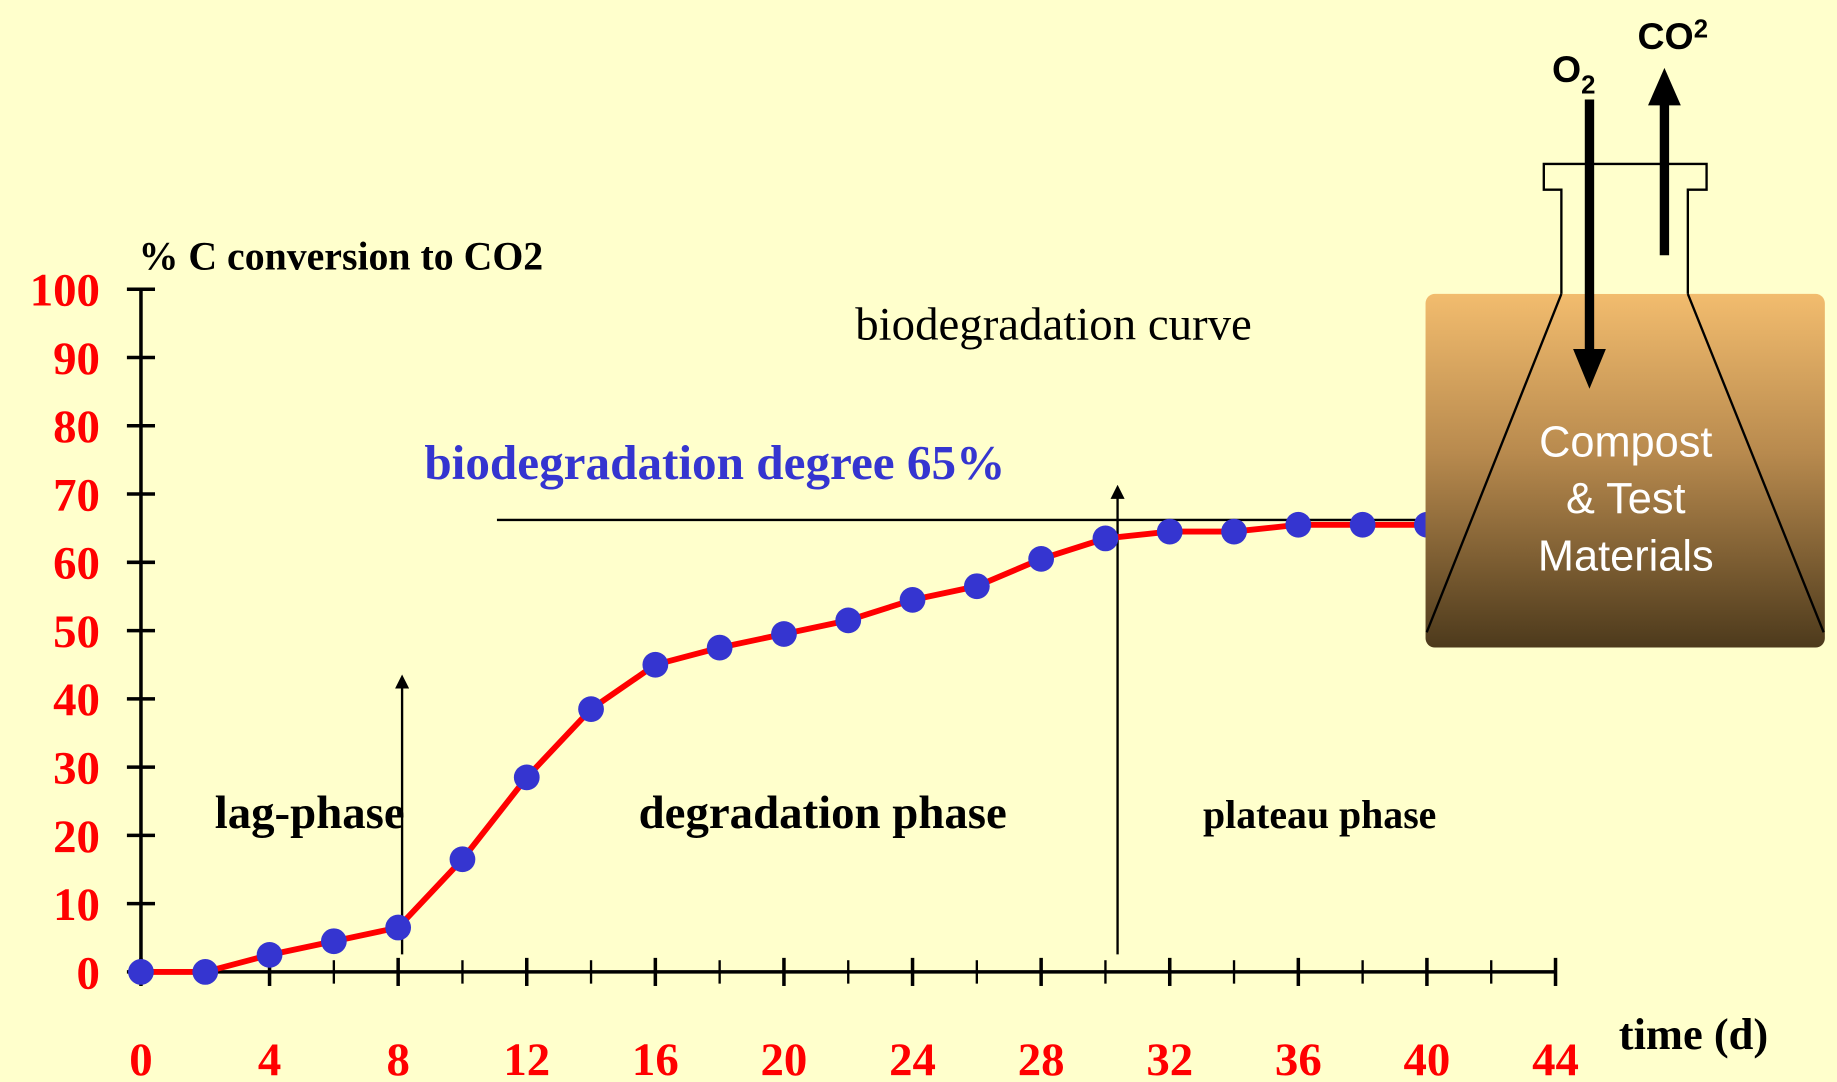 Image resolution: width=1837 pixels, height=1082 pixels. Describe the element at coordinates (1626, 499) in the screenshot. I see `flask-label: & Test` at that location.